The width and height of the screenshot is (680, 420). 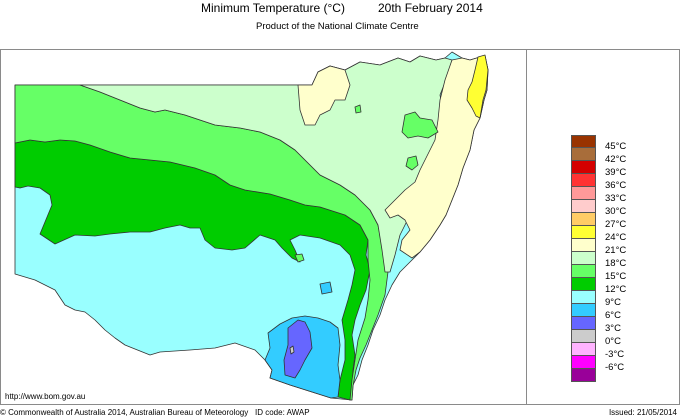 What do you see at coordinates (616, 289) in the screenshot?
I see `legend-label: 12°C` at bounding box center [616, 289].